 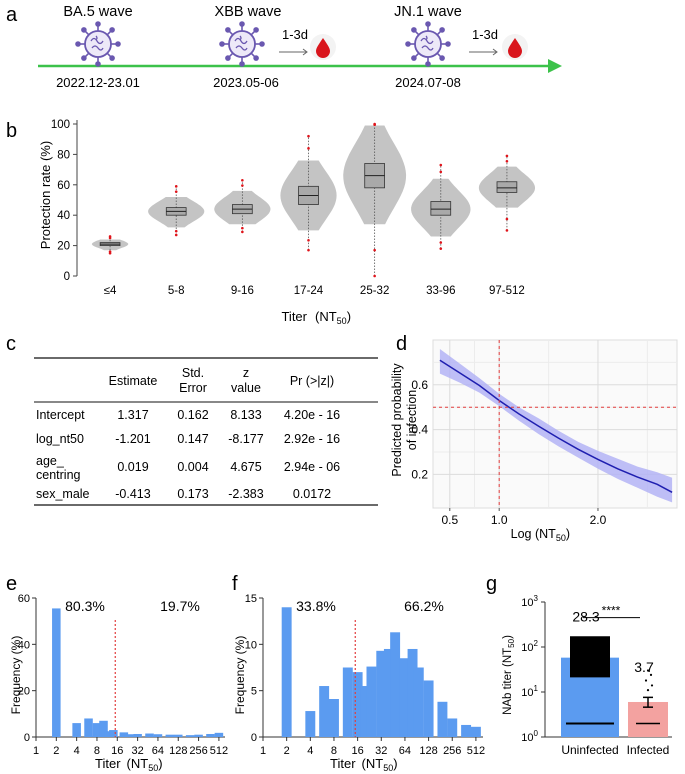 What do you see at coordinates (507, 291) in the screenshot?
I see `x-tick-label: 97-512` at bounding box center [507, 291].